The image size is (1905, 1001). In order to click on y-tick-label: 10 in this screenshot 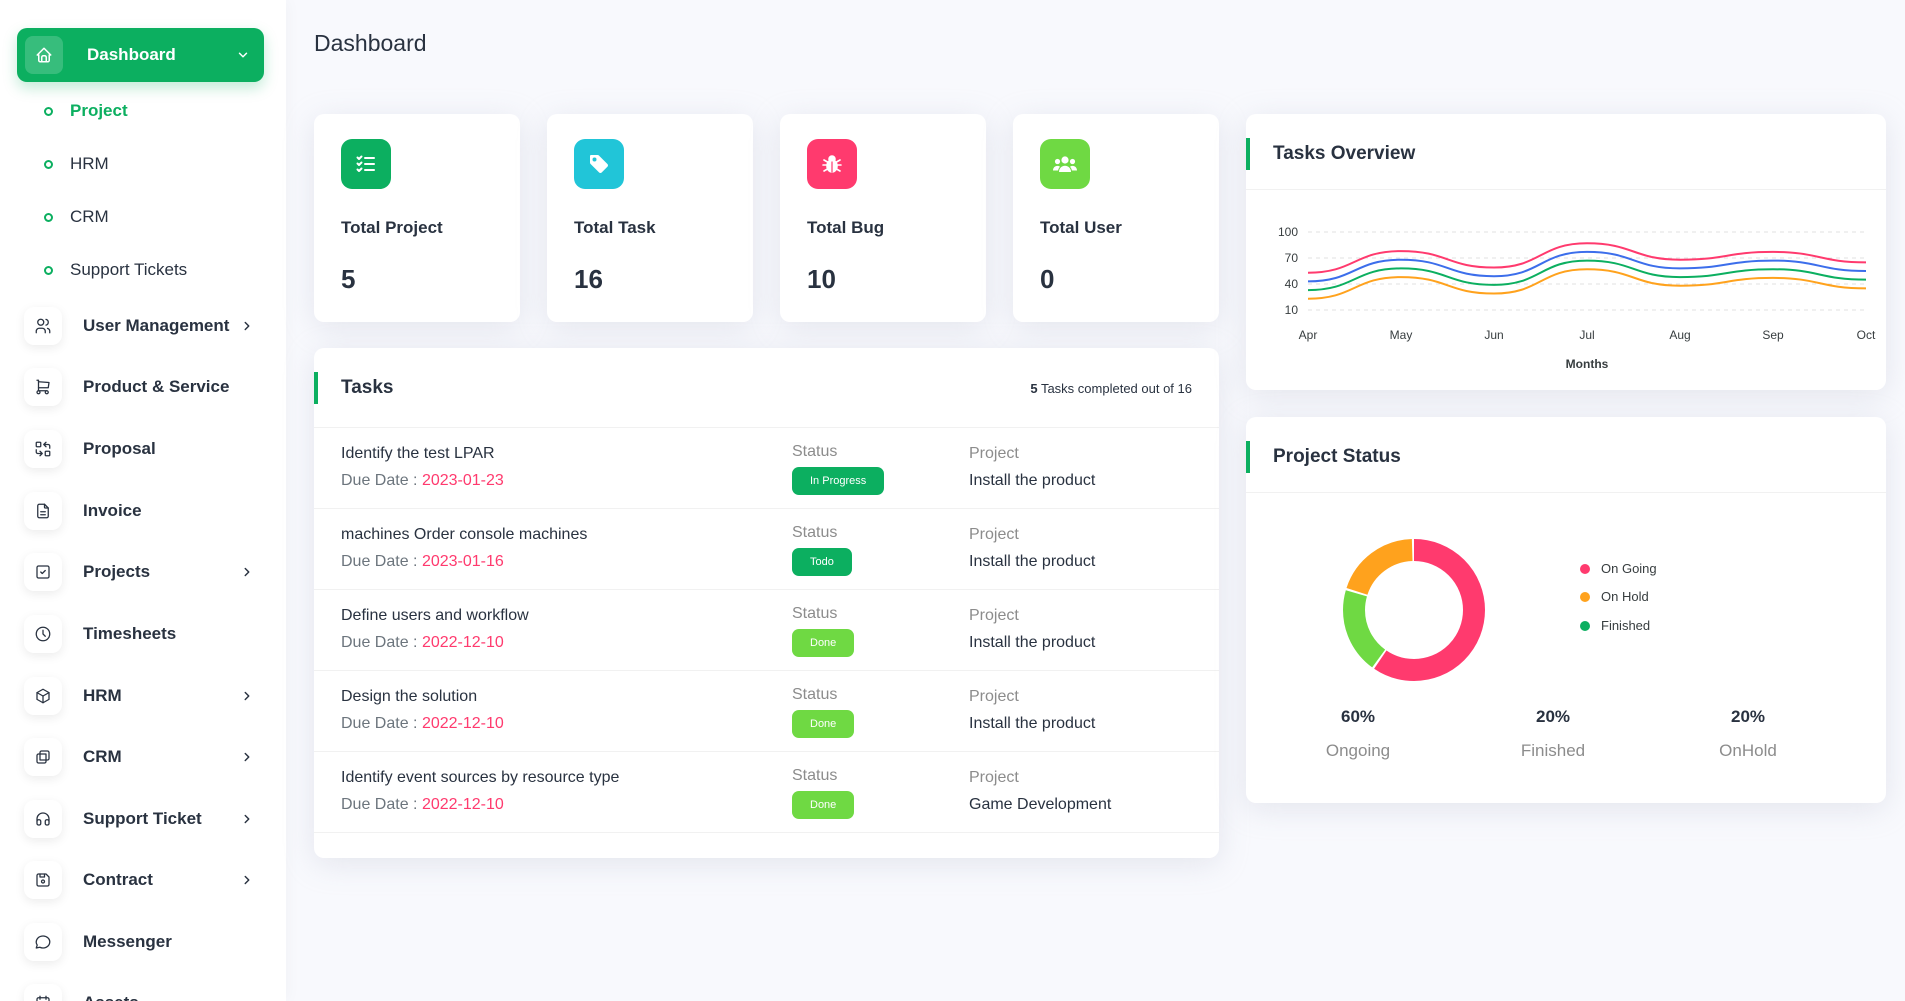, I will do `click(1292, 310)`.